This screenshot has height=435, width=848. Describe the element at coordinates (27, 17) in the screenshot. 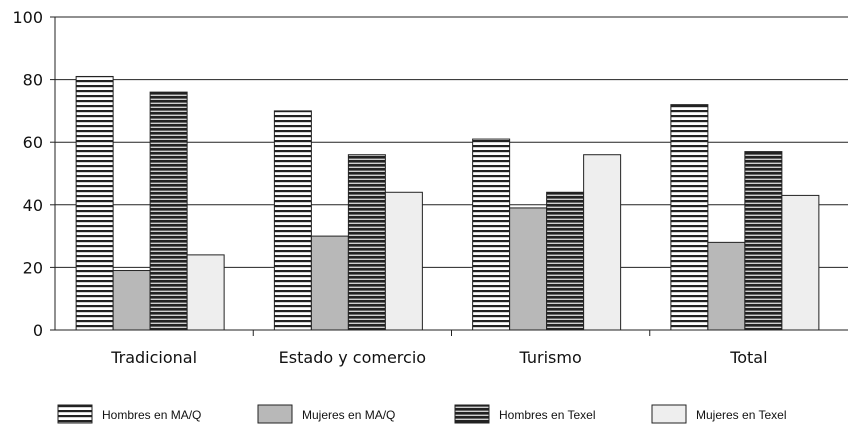

I see `y-tick-label: 100` at that location.